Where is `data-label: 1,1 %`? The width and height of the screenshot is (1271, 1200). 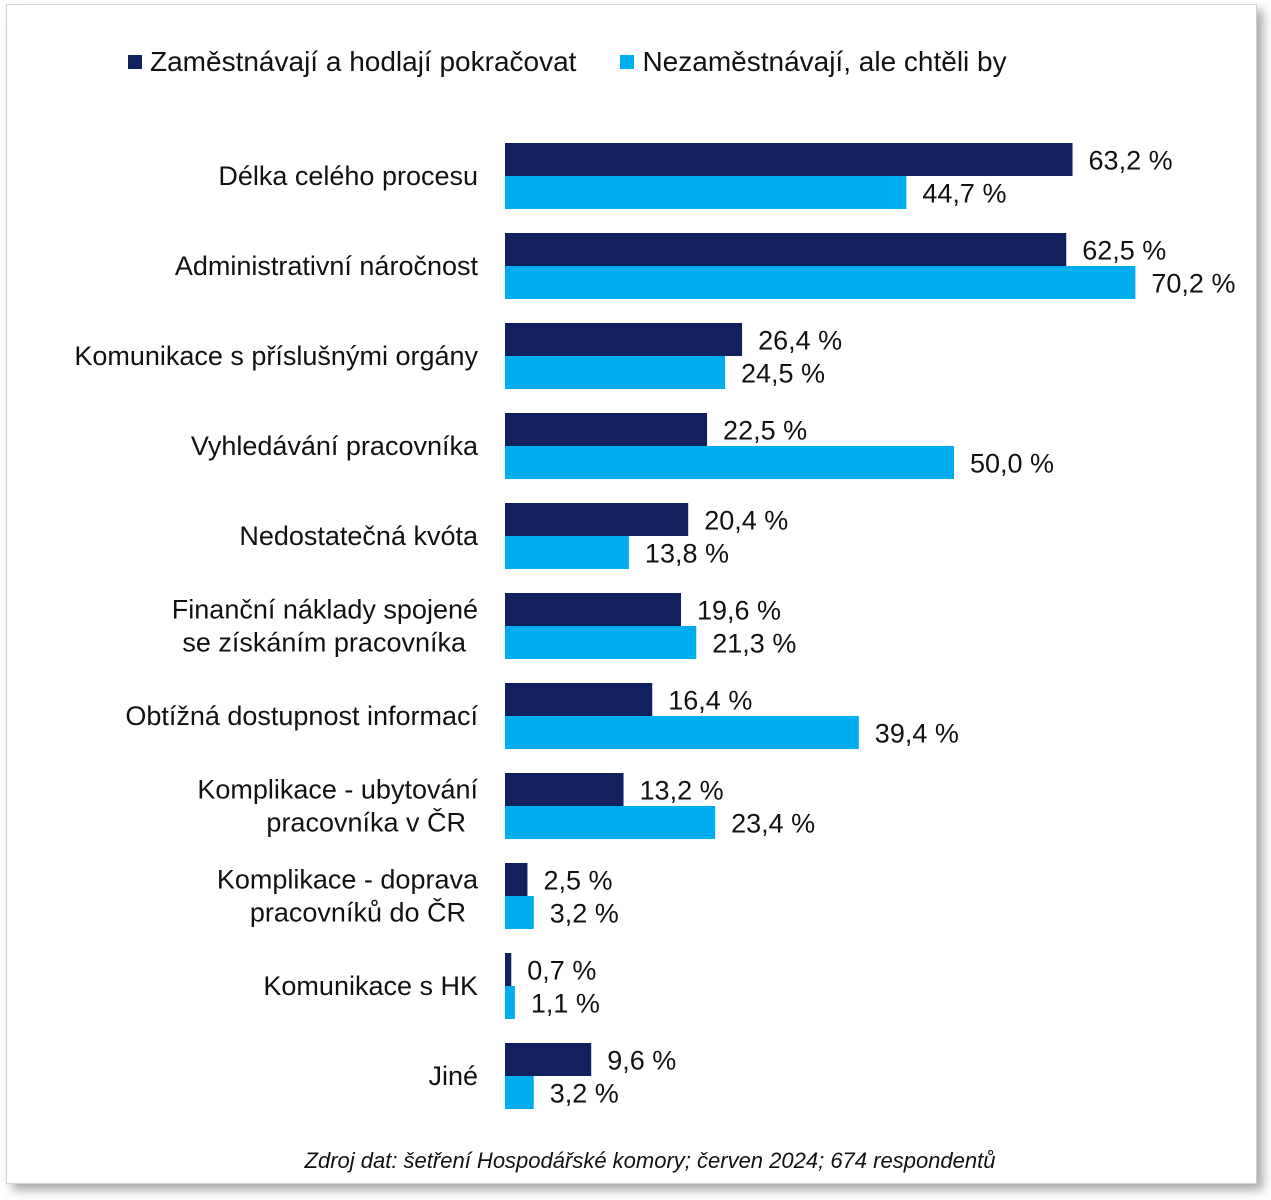
data-label: 1,1 % is located at coordinates (565, 1004).